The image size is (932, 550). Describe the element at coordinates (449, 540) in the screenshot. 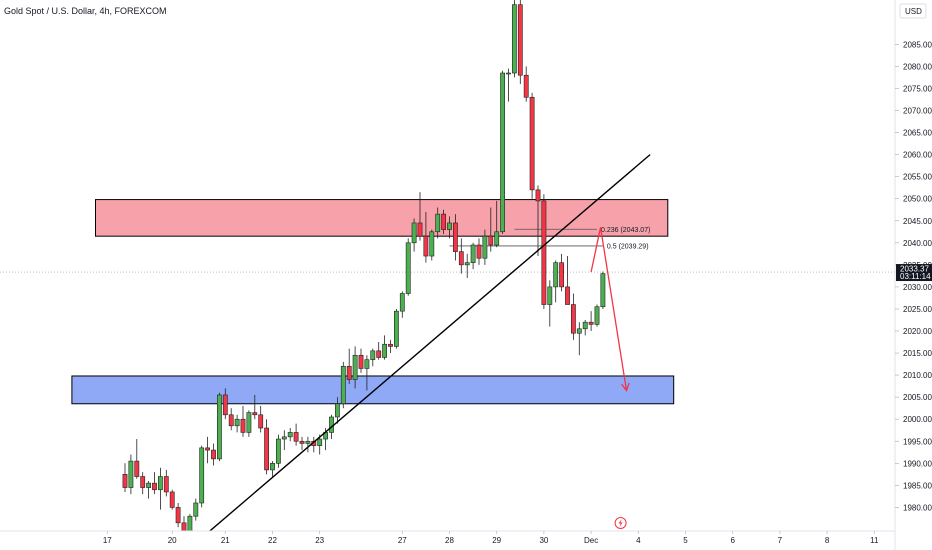

I see `time-tick-label: 28` at that location.